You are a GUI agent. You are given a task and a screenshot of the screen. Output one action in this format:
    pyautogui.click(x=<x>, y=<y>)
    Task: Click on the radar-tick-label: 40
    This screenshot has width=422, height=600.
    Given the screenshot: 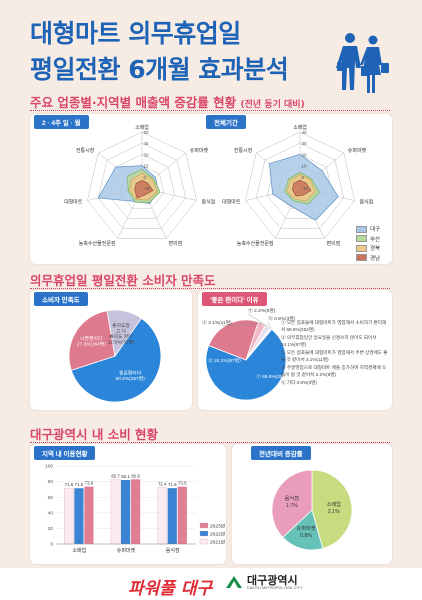 What is the action you would take?
    pyautogui.click(x=305, y=132)
    